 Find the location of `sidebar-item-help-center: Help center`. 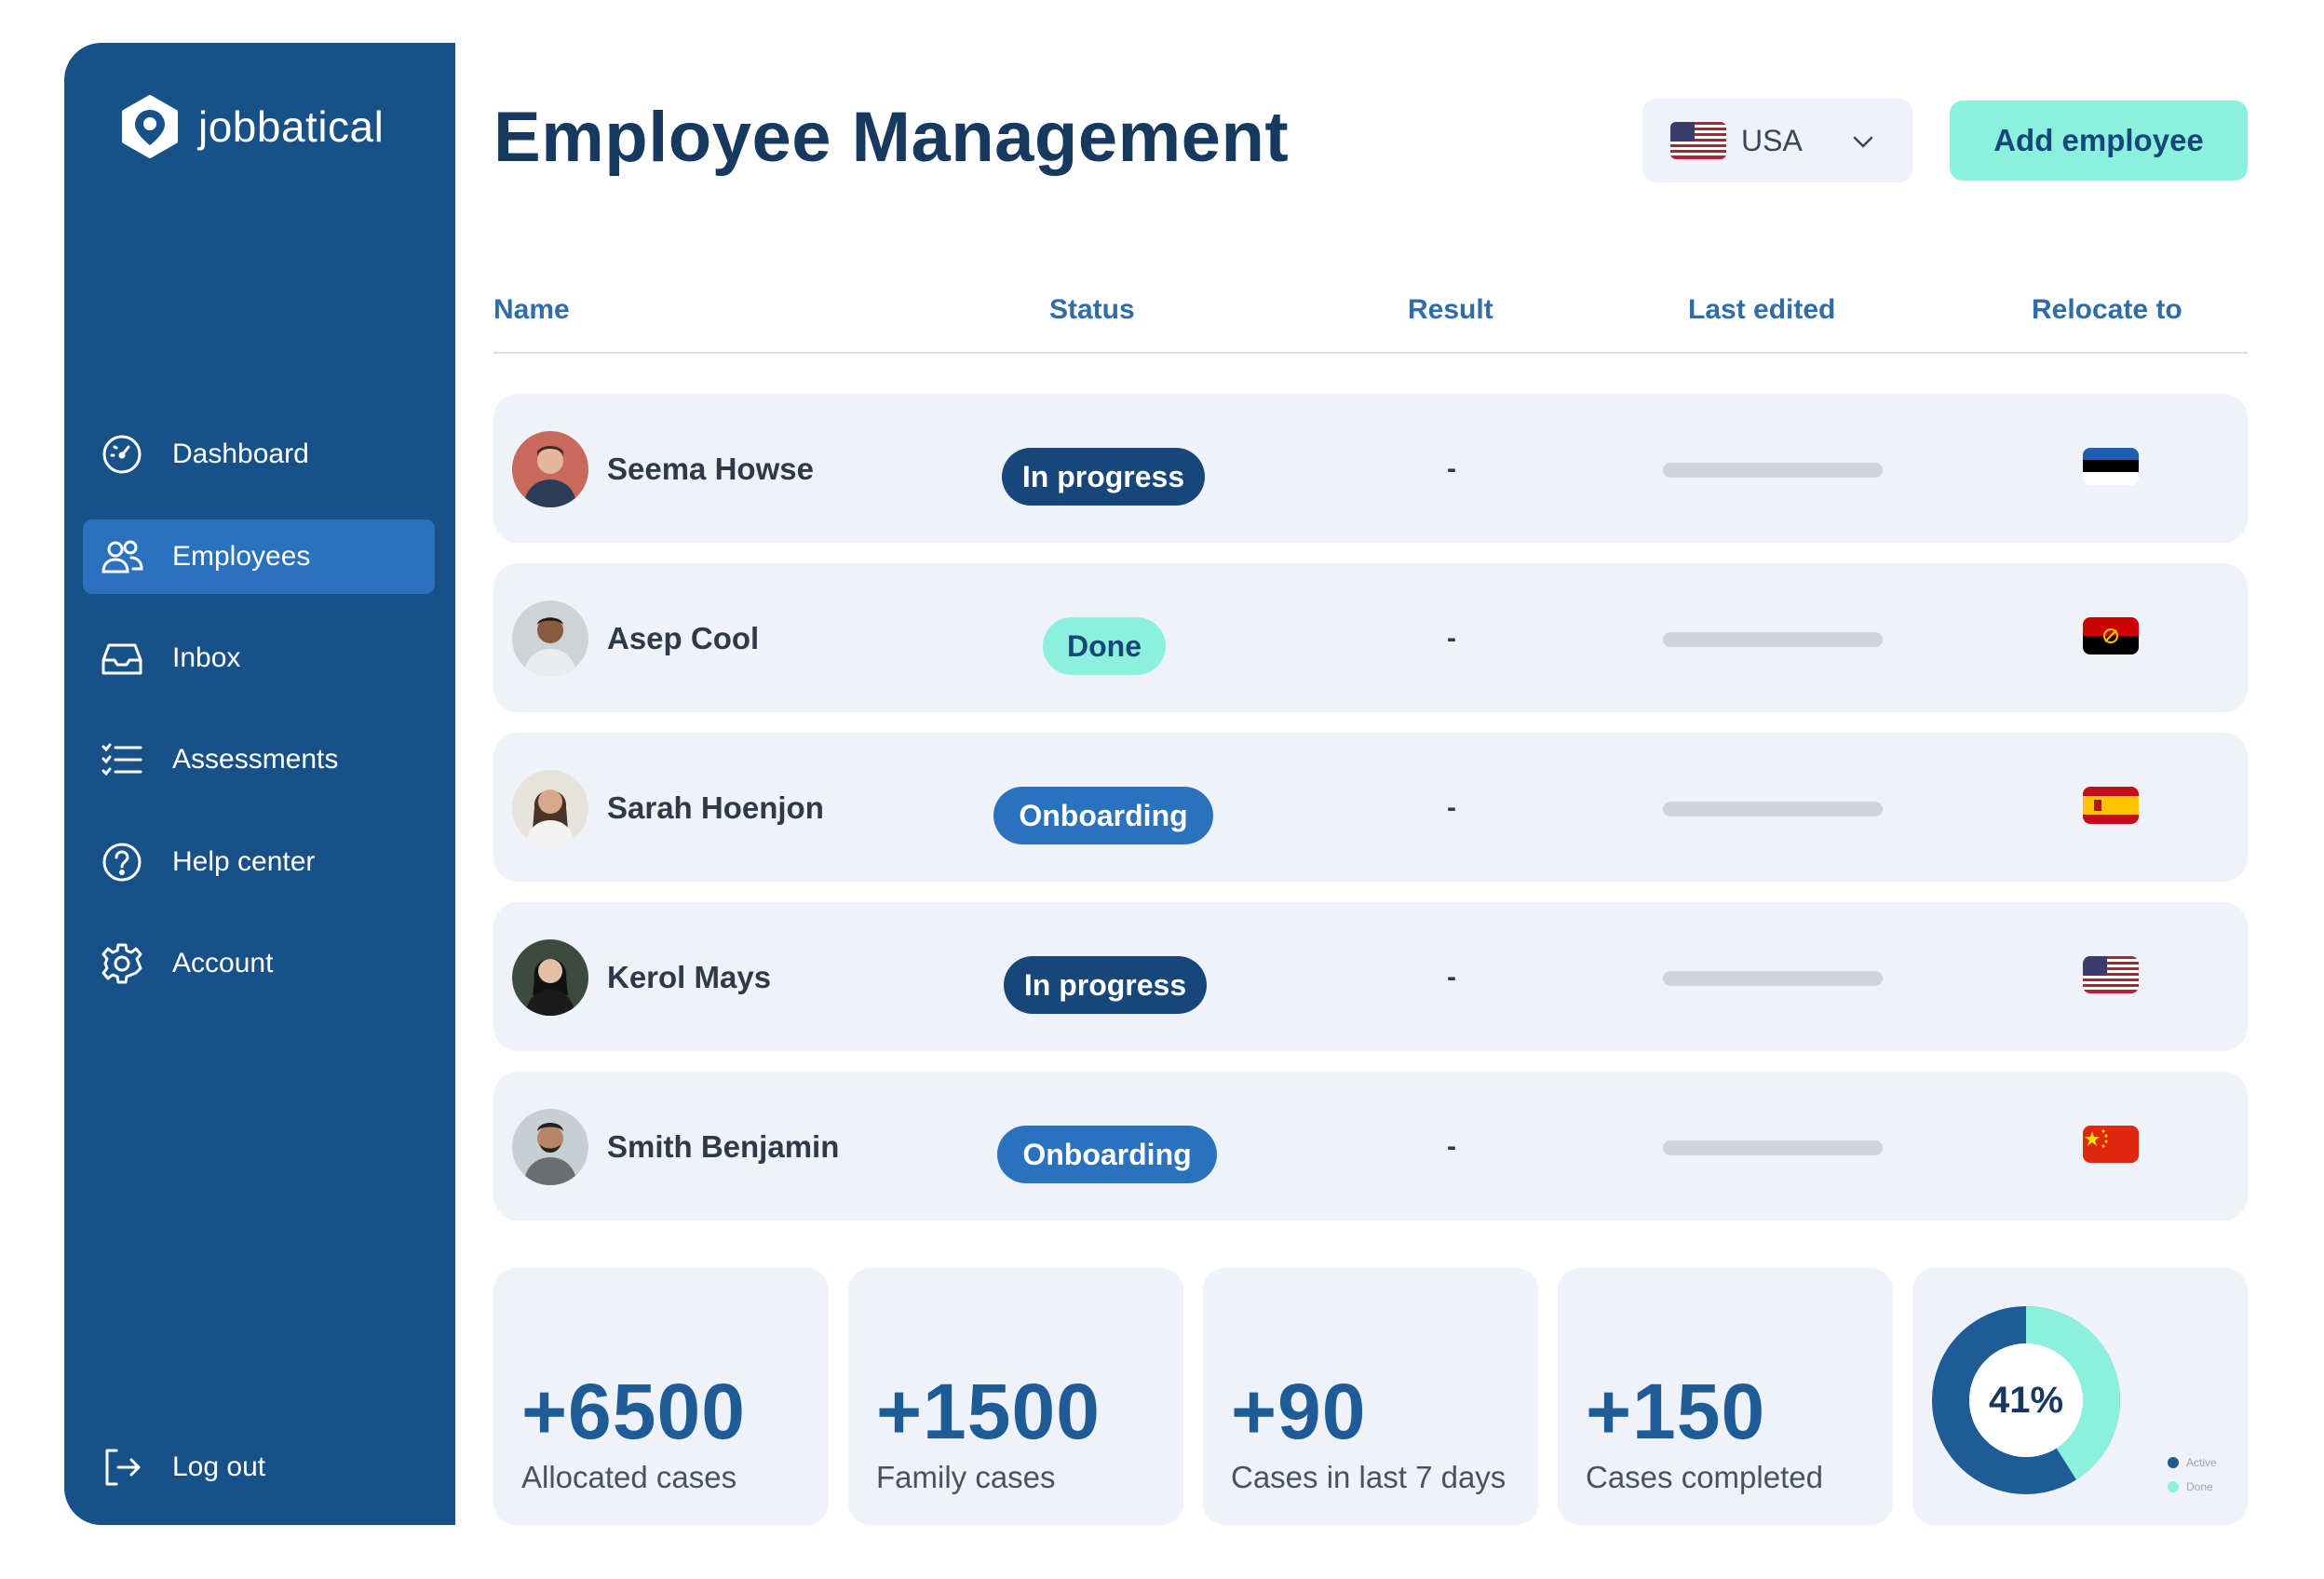

sidebar-item-help-center: Help center is located at coordinates (259, 862).